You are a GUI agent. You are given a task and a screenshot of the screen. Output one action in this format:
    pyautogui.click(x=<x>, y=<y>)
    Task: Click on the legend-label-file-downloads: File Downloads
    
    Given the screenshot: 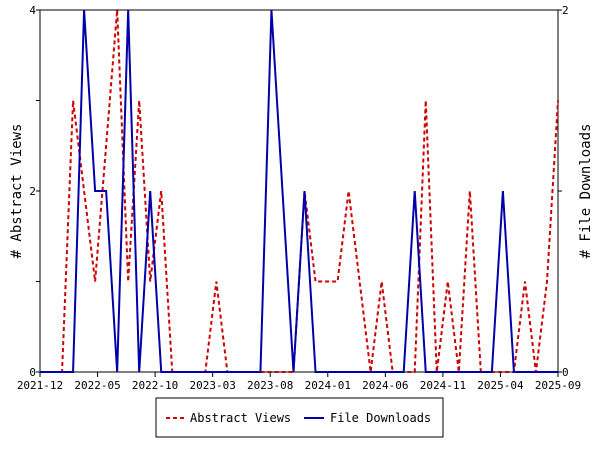 What is the action you would take?
    pyautogui.click(x=380, y=418)
    